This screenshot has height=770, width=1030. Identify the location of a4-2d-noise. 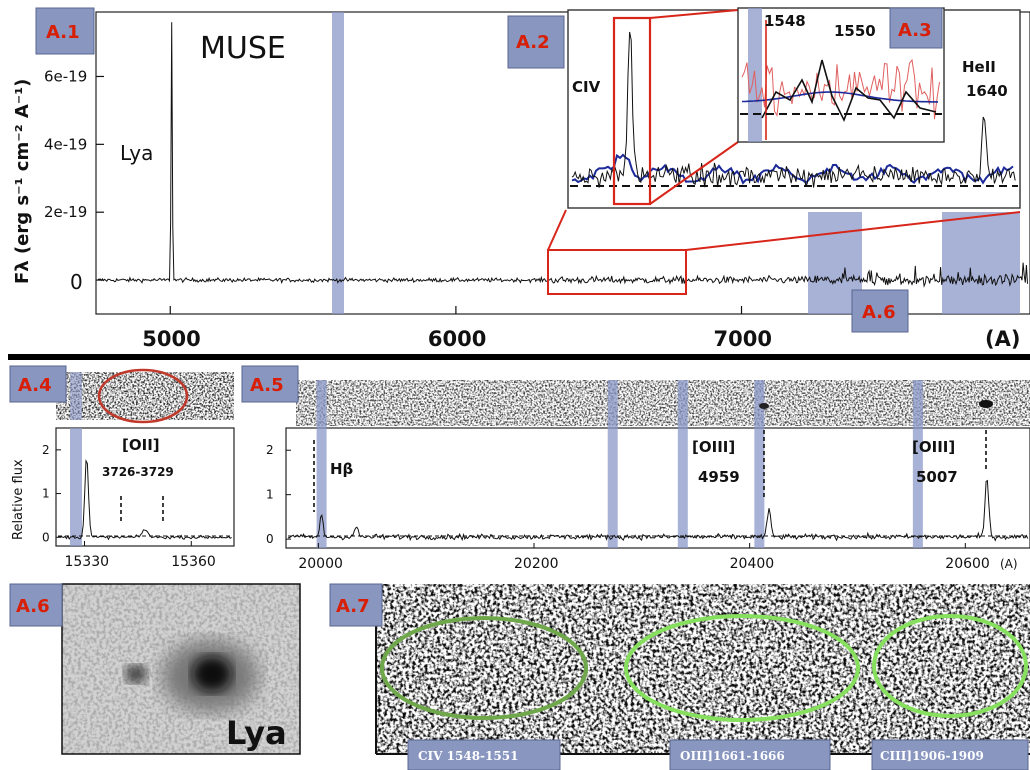
(145, 396).